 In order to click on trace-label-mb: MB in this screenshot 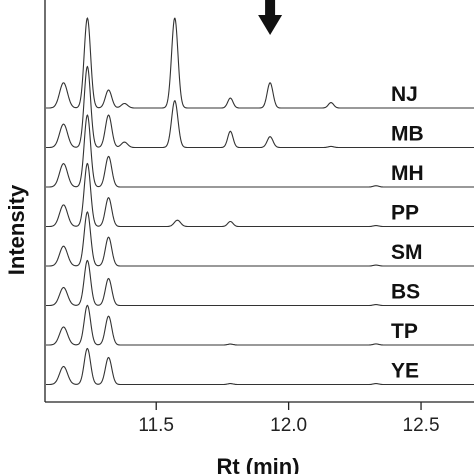, I will do `click(407, 134)`.